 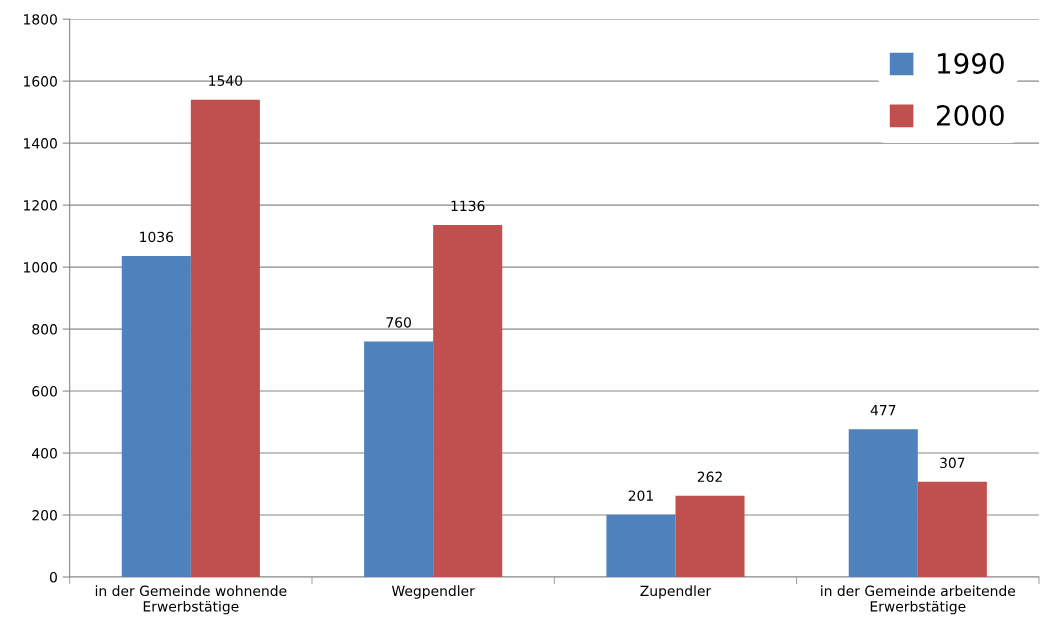 What do you see at coordinates (952, 463) in the screenshot?
I see `data-label: 307` at bounding box center [952, 463].